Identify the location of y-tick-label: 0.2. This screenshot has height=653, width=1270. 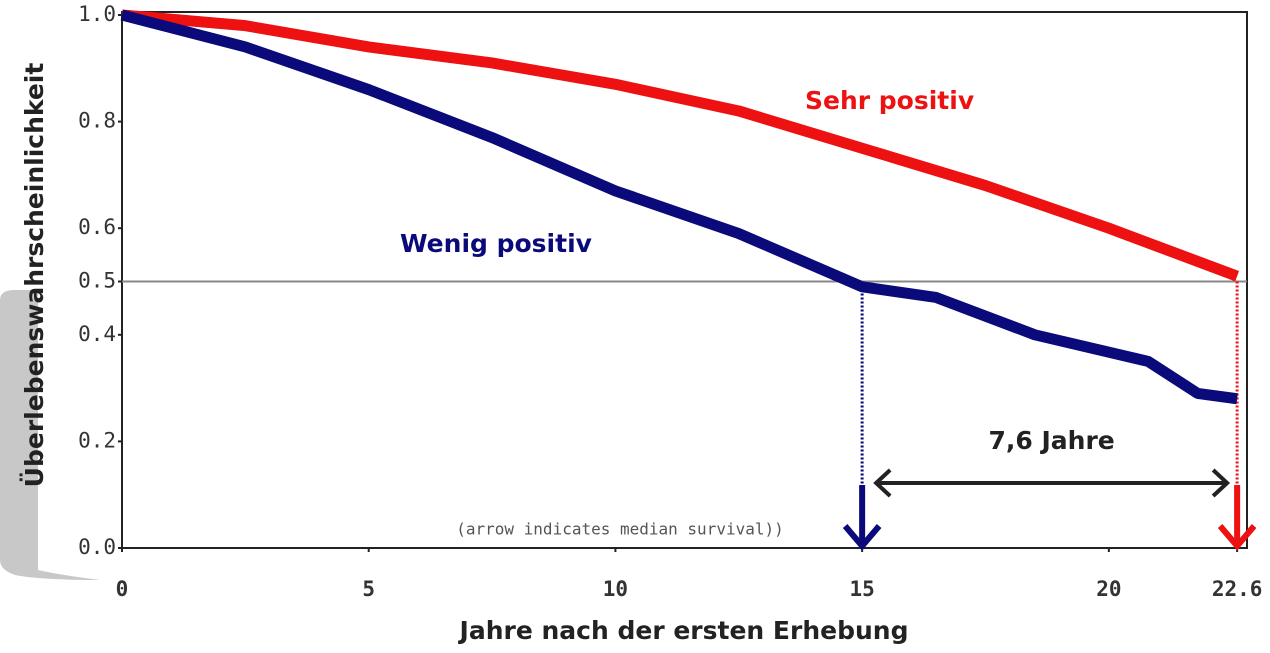
(97, 440).